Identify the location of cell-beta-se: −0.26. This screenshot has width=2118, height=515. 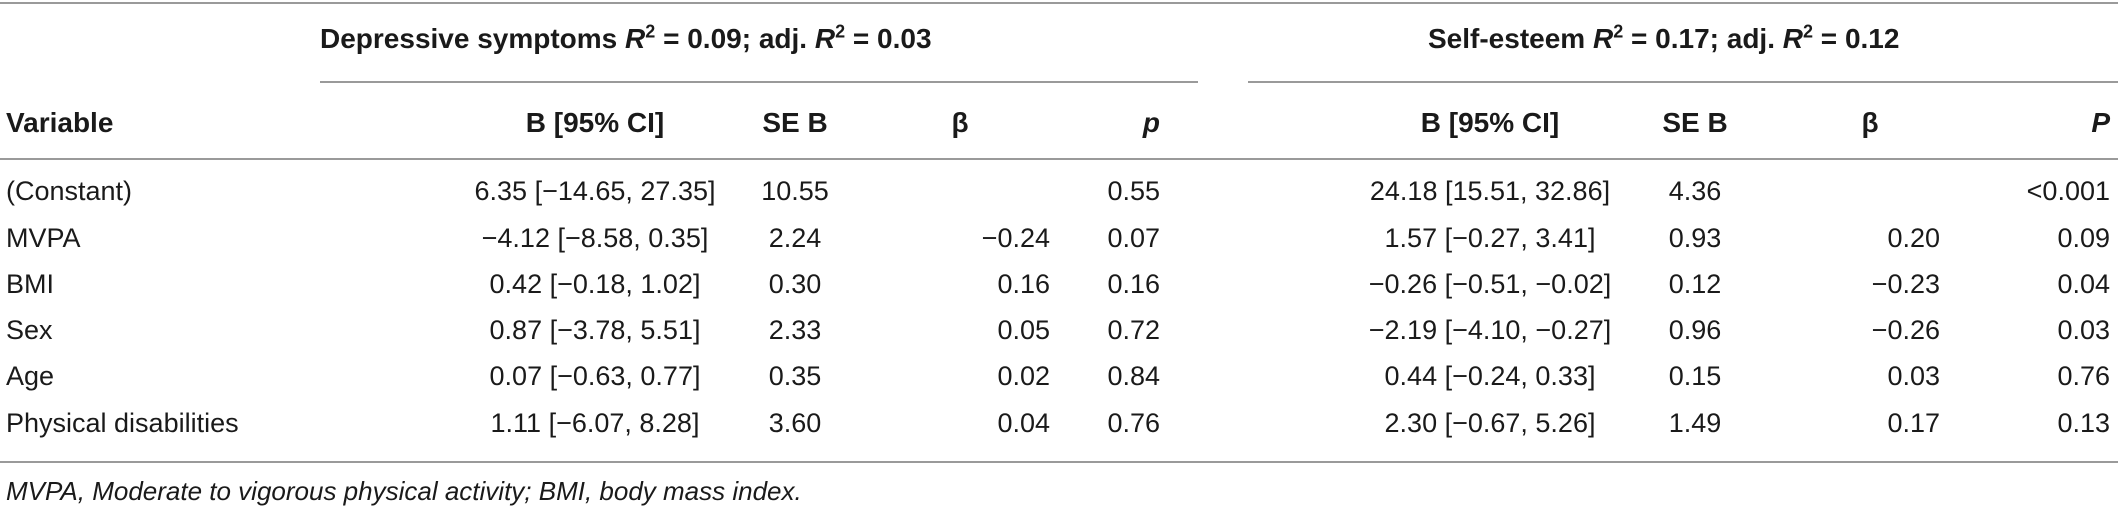
(1905, 330).